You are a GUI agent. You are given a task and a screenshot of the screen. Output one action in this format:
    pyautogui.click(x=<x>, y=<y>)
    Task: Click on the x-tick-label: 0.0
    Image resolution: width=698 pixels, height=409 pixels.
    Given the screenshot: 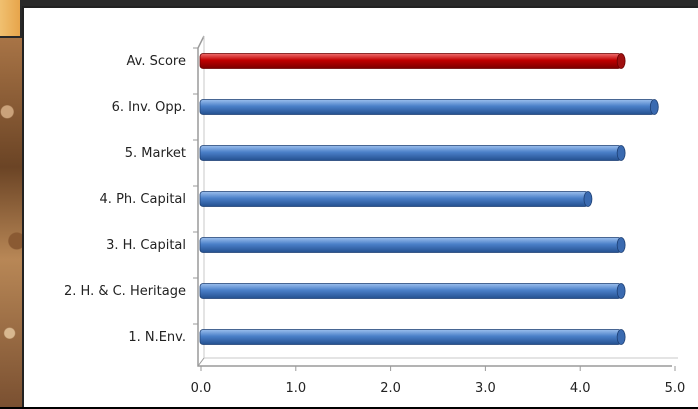 What is the action you would take?
    pyautogui.click(x=201, y=388)
    